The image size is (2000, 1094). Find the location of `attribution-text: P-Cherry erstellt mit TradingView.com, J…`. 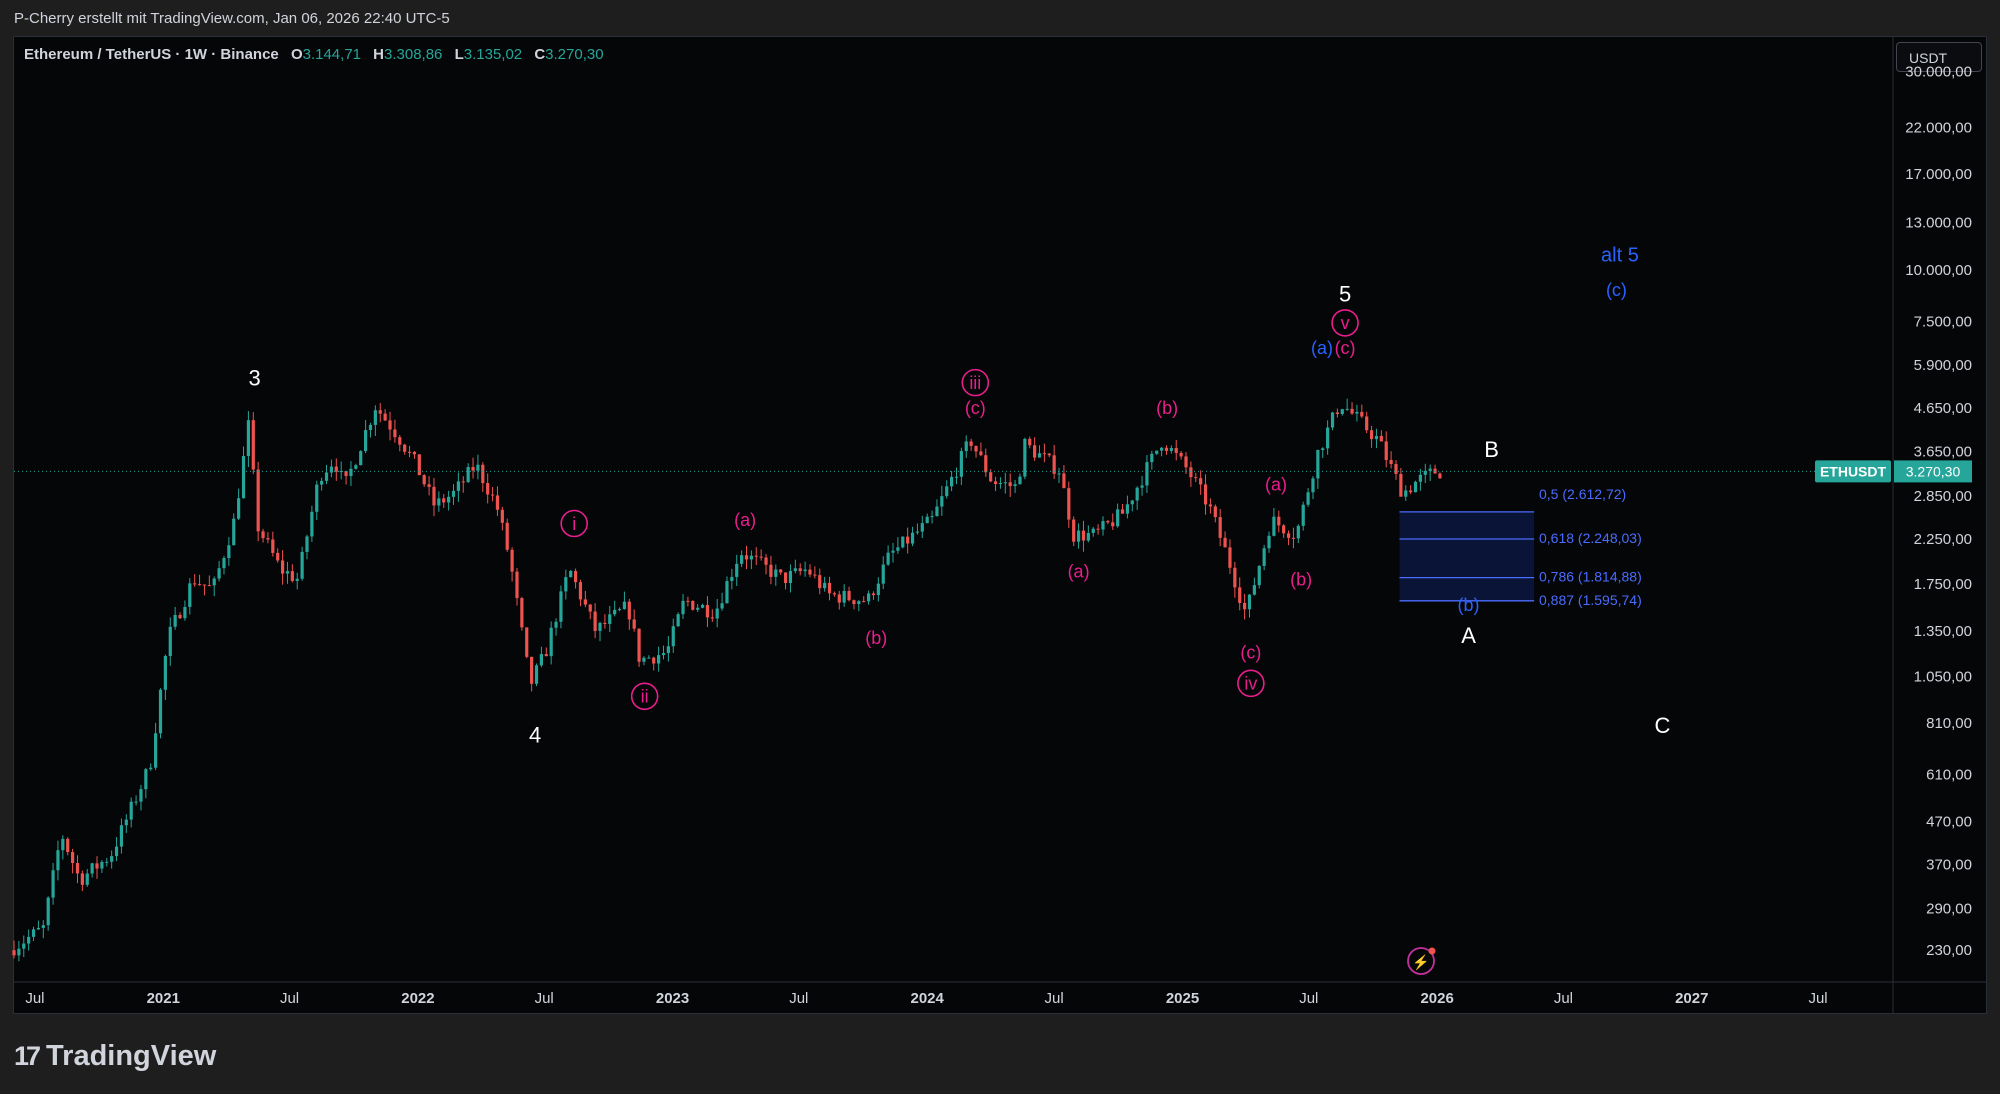

attribution-text: P-Cherry erstellt mit TradingView.com, J… is located at coordinates (232, 18).